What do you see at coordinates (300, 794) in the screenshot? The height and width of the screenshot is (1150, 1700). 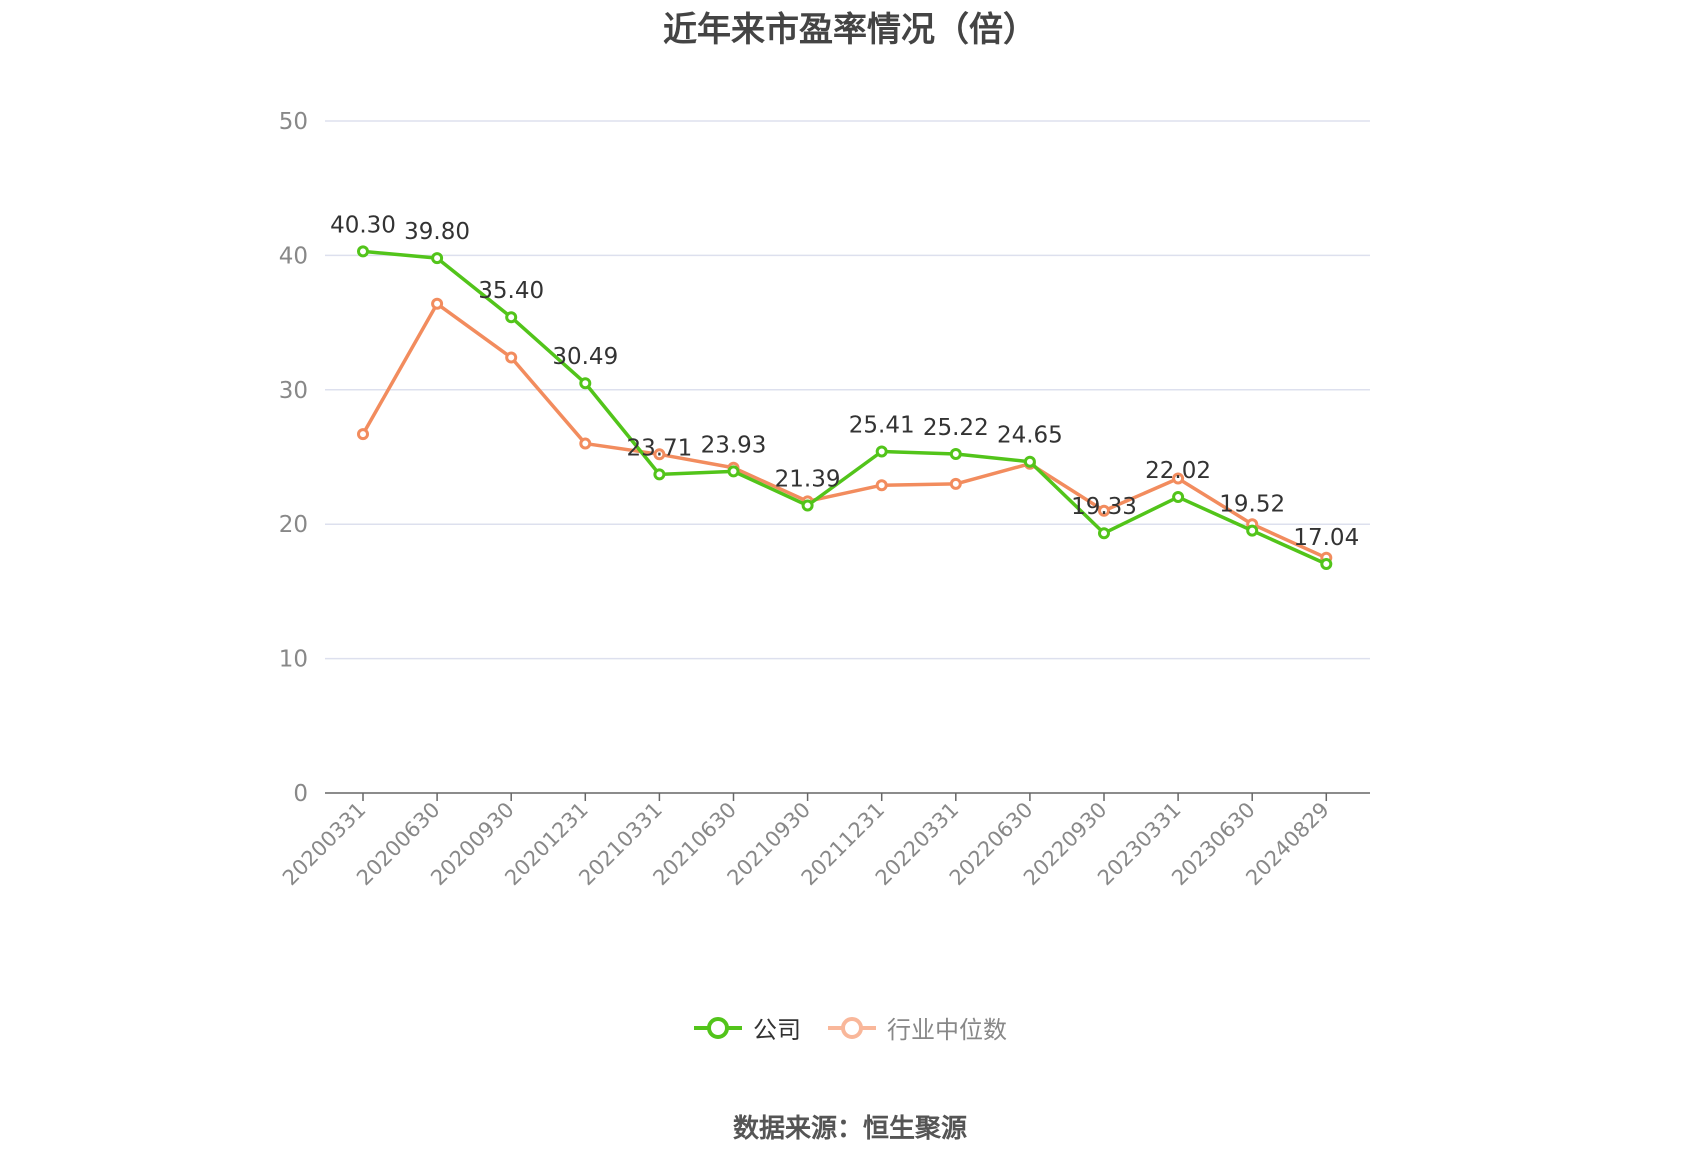 I see `y-tick-label: 0` at bounding box center [300, 794].